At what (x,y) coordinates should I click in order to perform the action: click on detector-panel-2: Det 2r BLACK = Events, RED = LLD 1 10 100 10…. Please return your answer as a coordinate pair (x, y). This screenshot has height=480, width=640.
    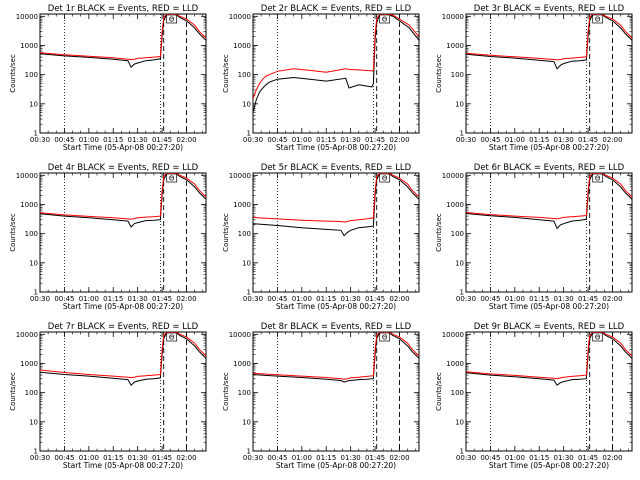
    Looking at the image, I should click on (321, 78).